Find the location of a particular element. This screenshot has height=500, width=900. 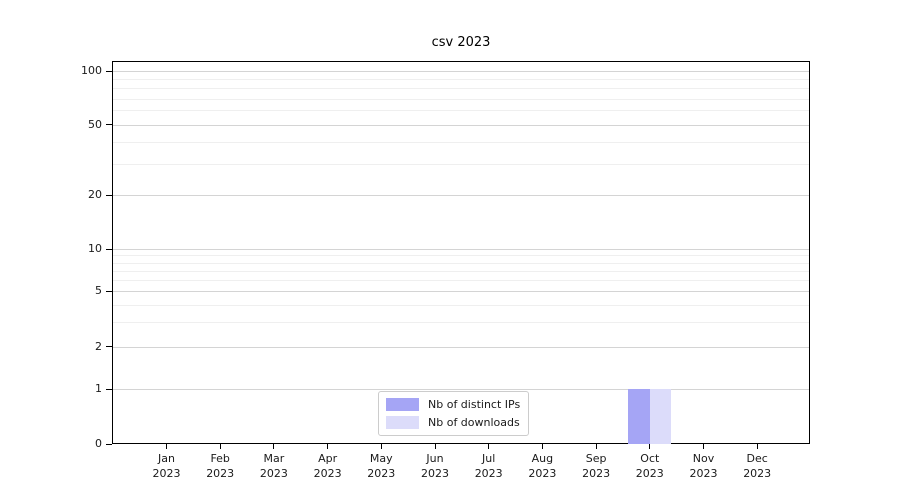

y-tick-label-5: 5 is located at coordinates (98, 291).